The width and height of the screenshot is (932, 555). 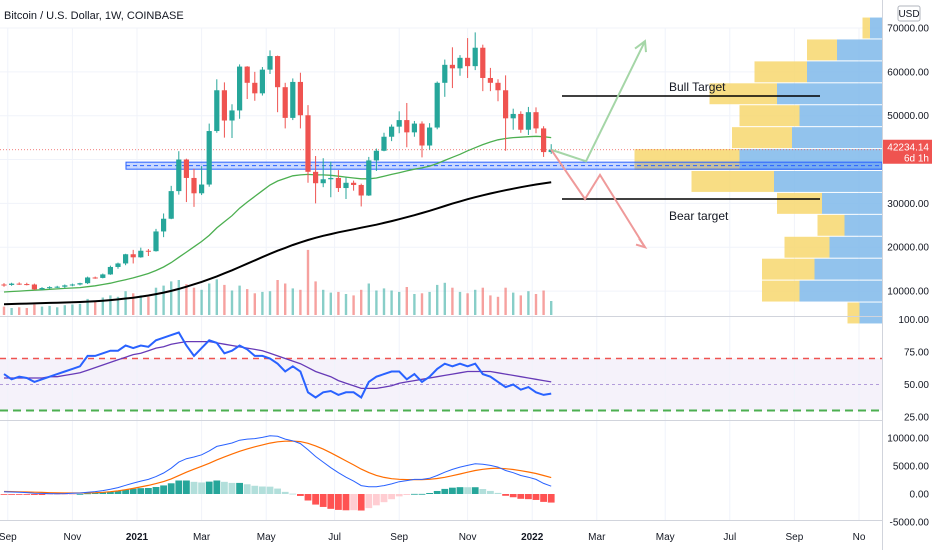 I want to click on bull-projection-arrow, so click(x=598, y=101).